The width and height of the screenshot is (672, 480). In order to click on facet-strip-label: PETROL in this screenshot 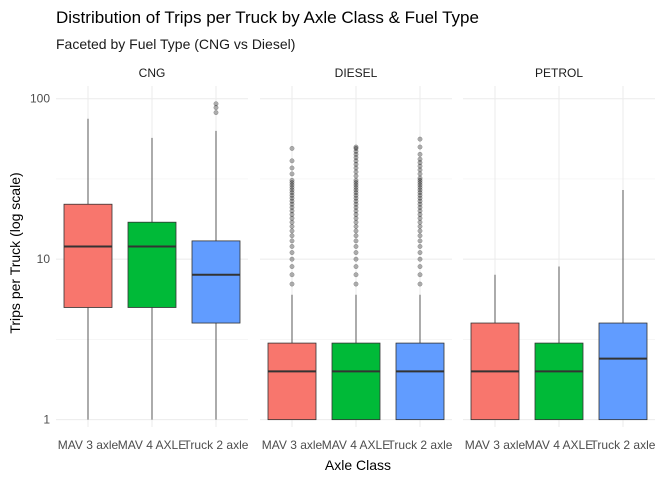, I will do `click(559, 73)`.